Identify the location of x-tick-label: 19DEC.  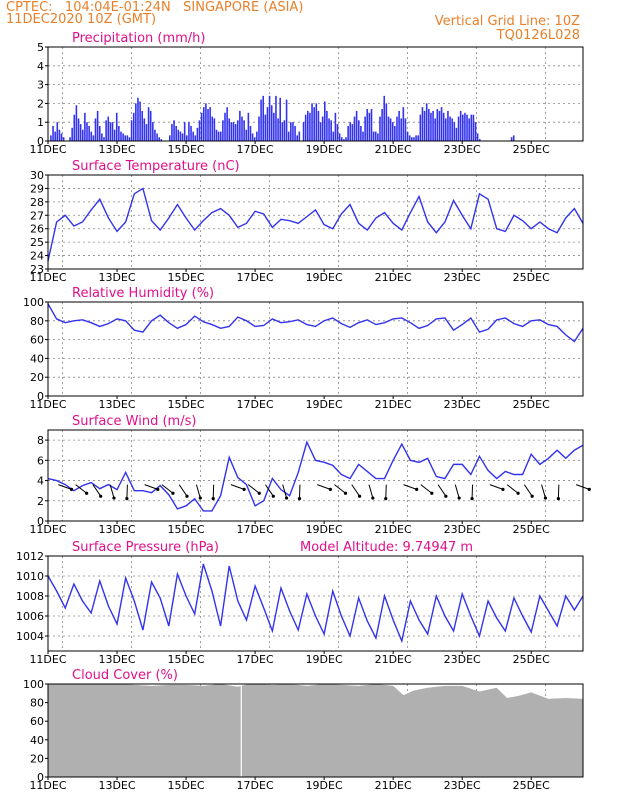
(324, 277).